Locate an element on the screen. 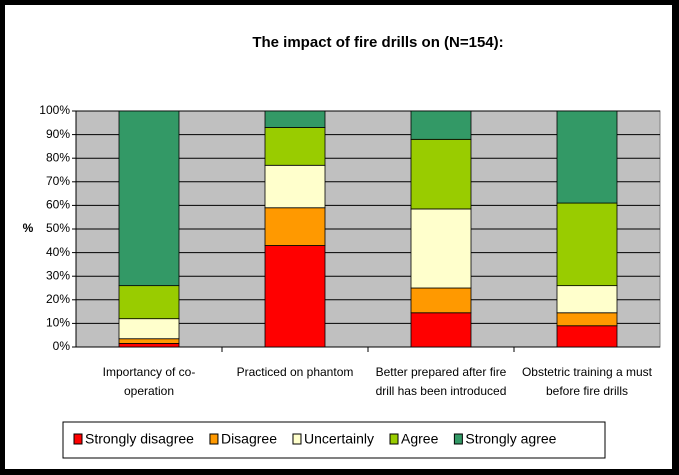 The width and height of the screenshot is (679, 475). y-tick-label: 100% is located at coordinates (54, 110).